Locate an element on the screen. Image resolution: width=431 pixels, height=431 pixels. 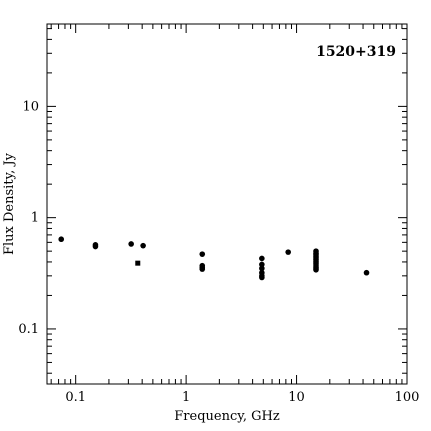
x-tick-label: 0.1 is located at coordinates (75, 397).